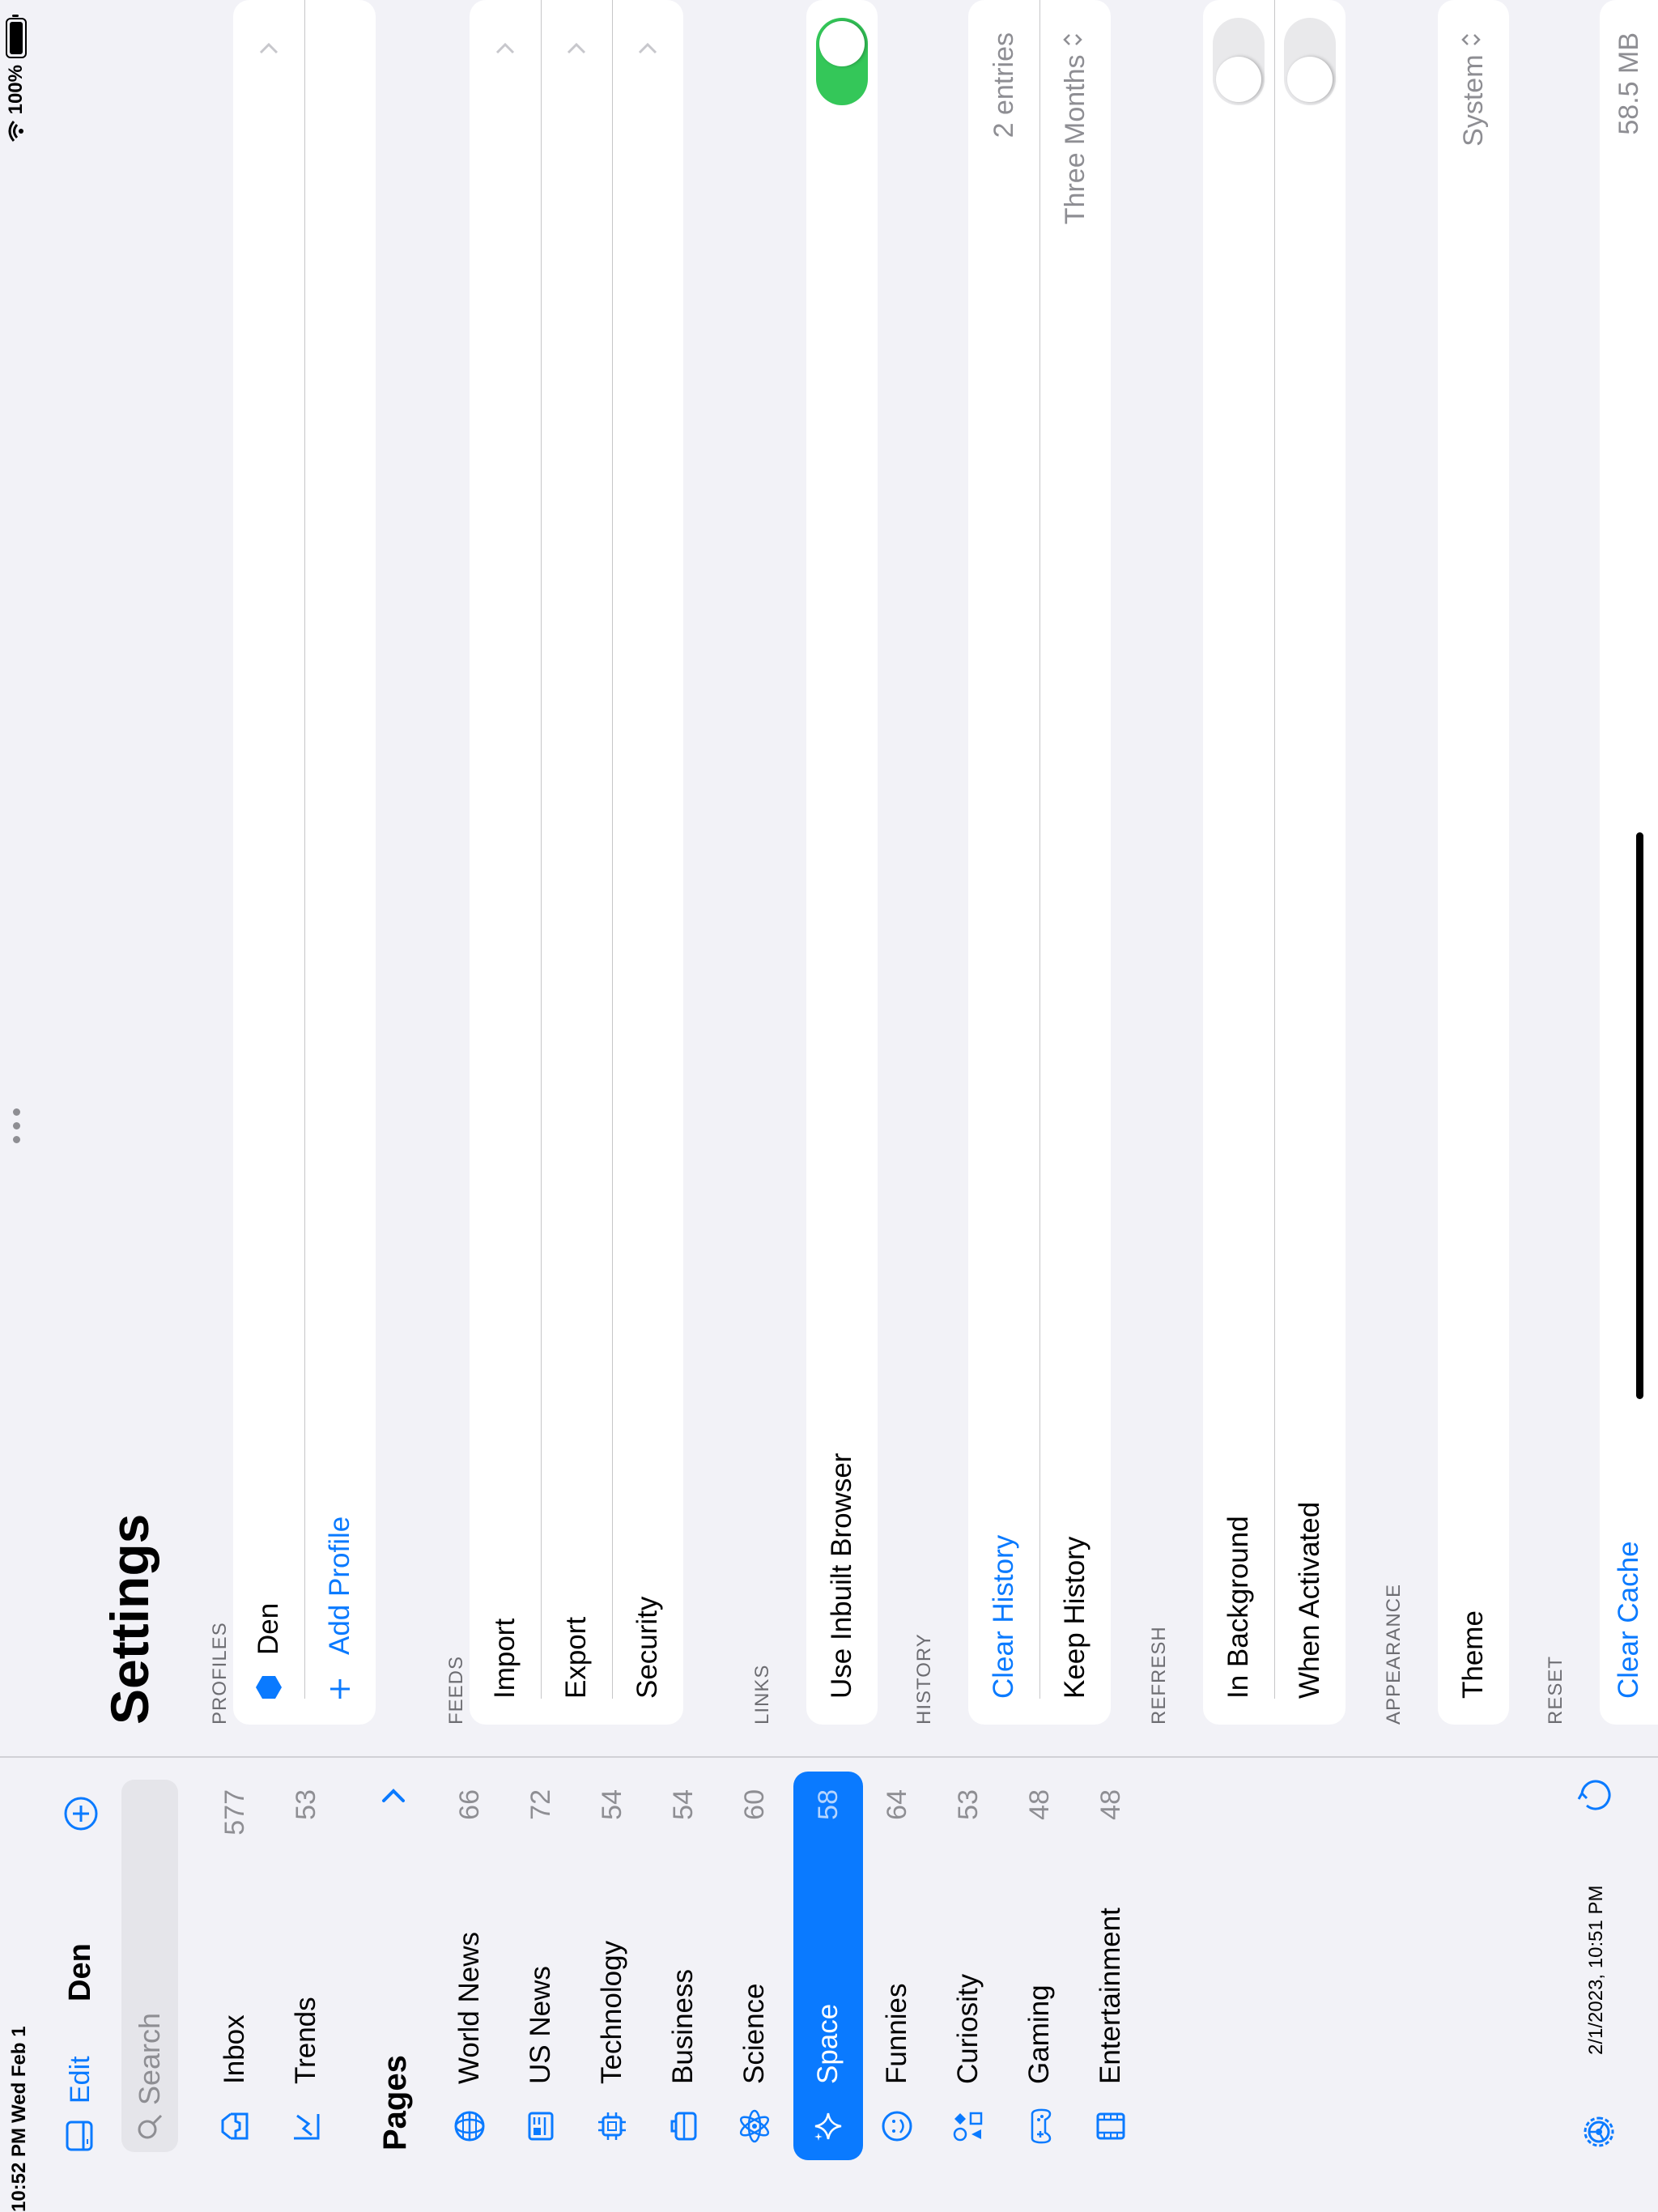  Describe the element at coordinates (1309, 1600) in the screenshot. I see `activated-refresh-label: When Activated` at that location.